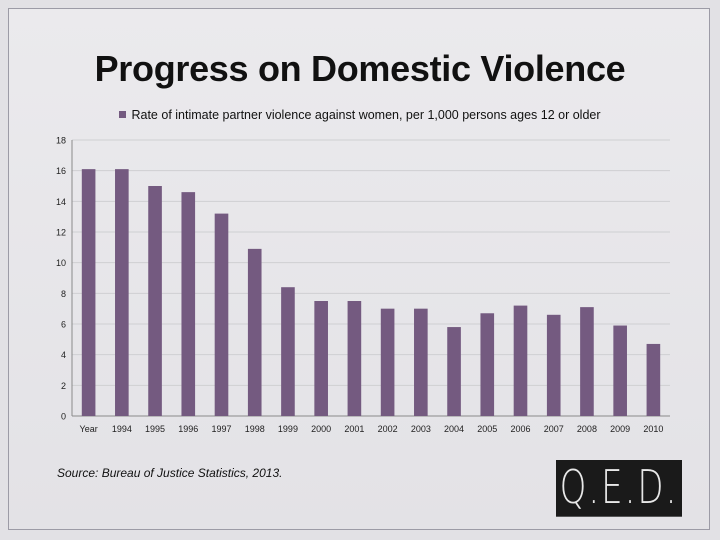 Image resolution: width=720 pixels, height=540 pixels. I want to click on legend-swatch, so click(123, 114).